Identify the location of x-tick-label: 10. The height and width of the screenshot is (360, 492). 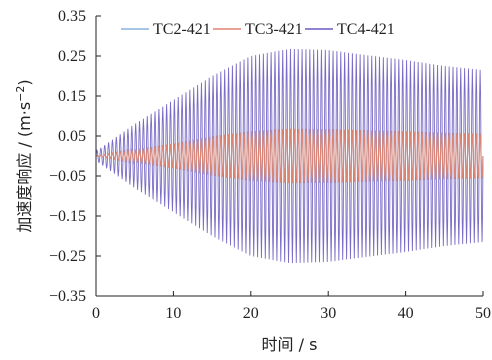
(173, 313).